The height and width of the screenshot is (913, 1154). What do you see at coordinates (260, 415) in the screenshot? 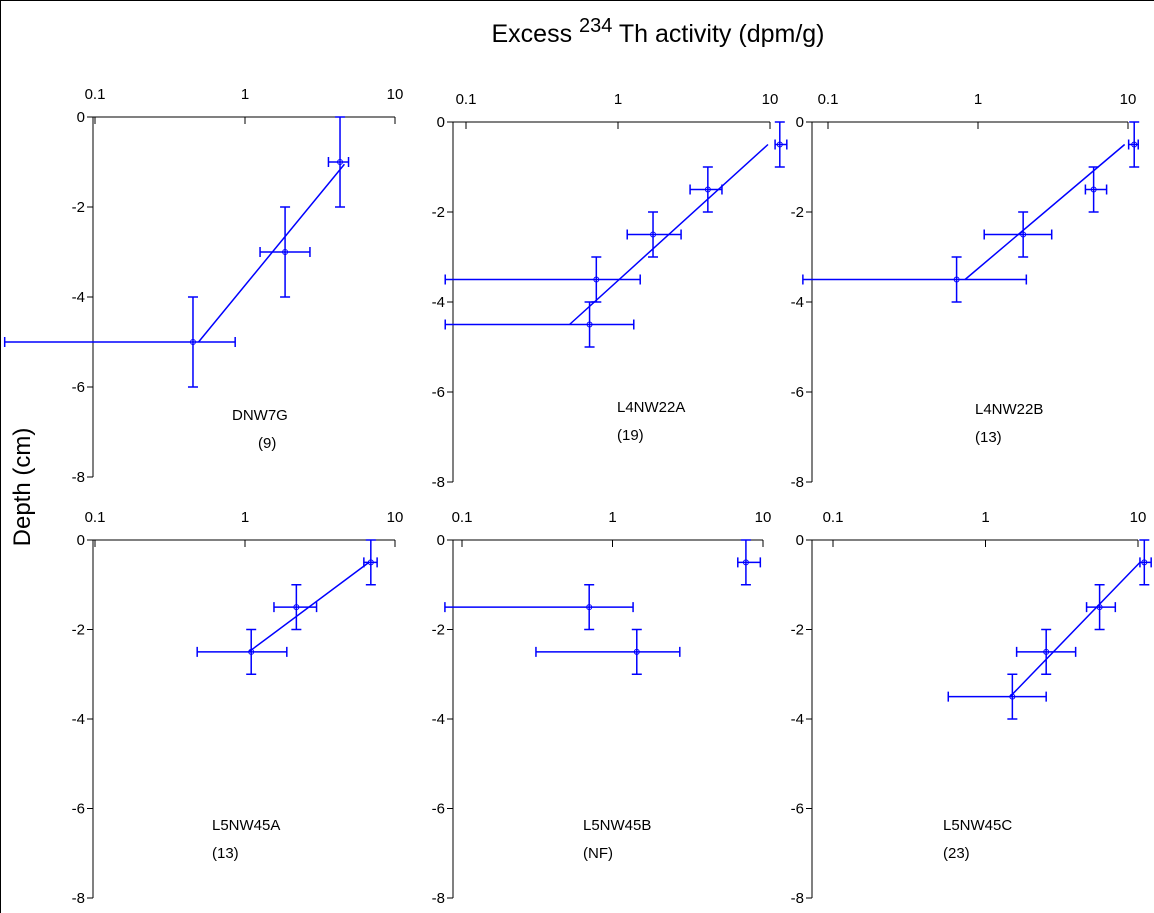
I see `panel-label: DNW7G` at bounding box center [260, 415].